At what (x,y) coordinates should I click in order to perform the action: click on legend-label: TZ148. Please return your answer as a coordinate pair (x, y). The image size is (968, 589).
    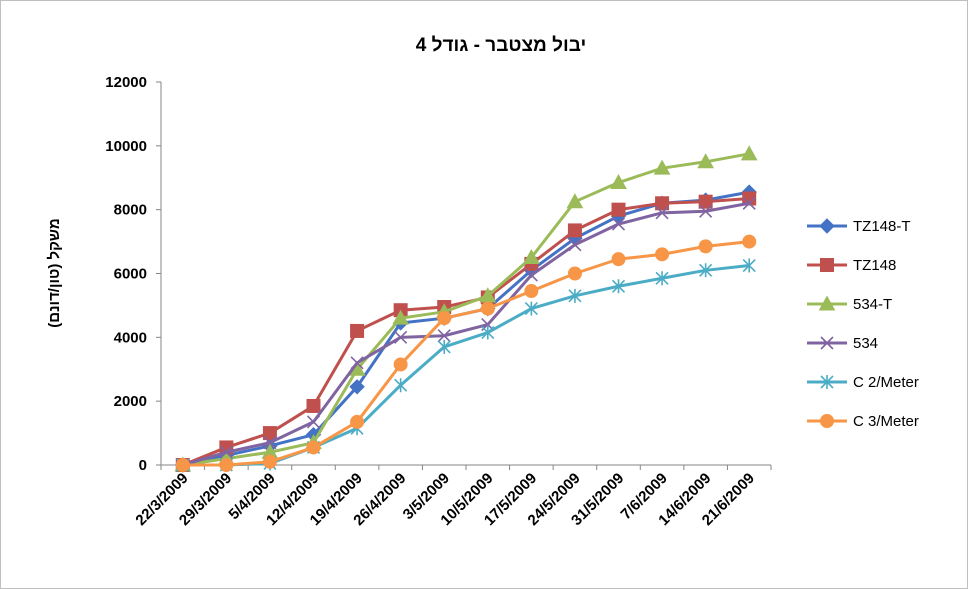
    Looking at the image, I should click on (874, 265).